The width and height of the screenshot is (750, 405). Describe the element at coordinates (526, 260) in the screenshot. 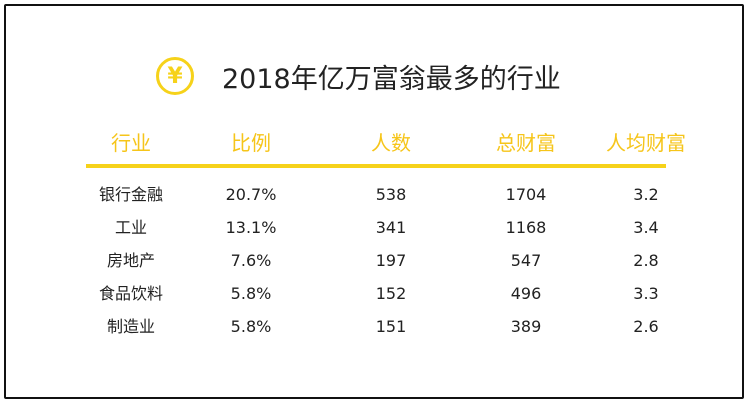

I see `cell-total-wealth: 547` at that location.